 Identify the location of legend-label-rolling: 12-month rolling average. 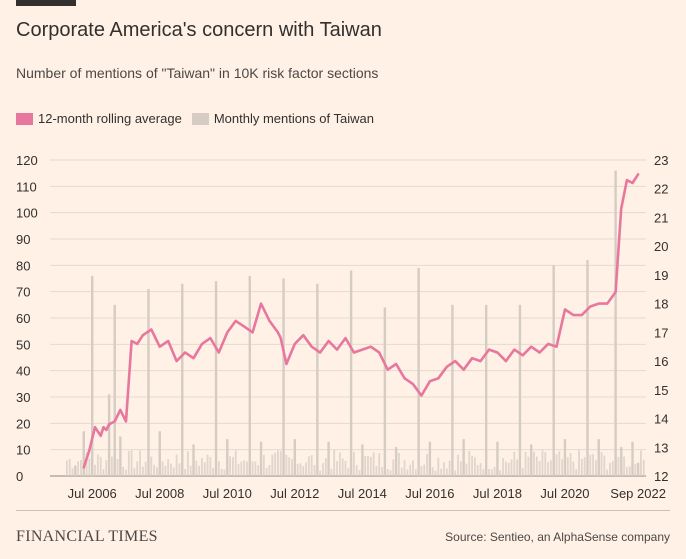
(110, 118).